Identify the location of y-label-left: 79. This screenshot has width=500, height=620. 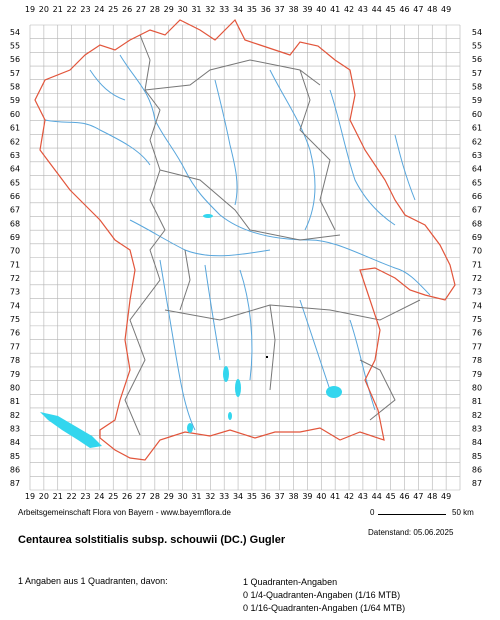
(15, 374).